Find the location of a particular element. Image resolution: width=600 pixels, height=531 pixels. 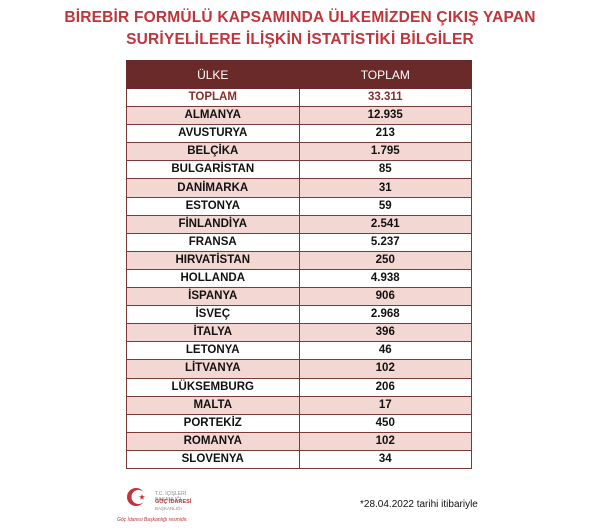

country-cell: İTALYA is located at coordinates (213, 333).